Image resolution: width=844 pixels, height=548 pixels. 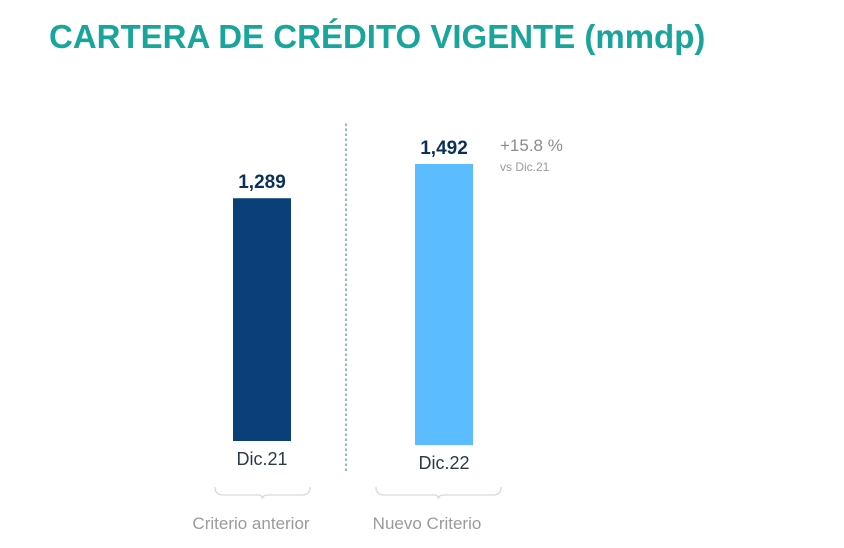 What do you see at coordinates (377, 36) in the screenshot?
I see `page-title: CARTERA DE CRÉDITO VIGENTE (mmdp)` at bounding box center [377, 36].